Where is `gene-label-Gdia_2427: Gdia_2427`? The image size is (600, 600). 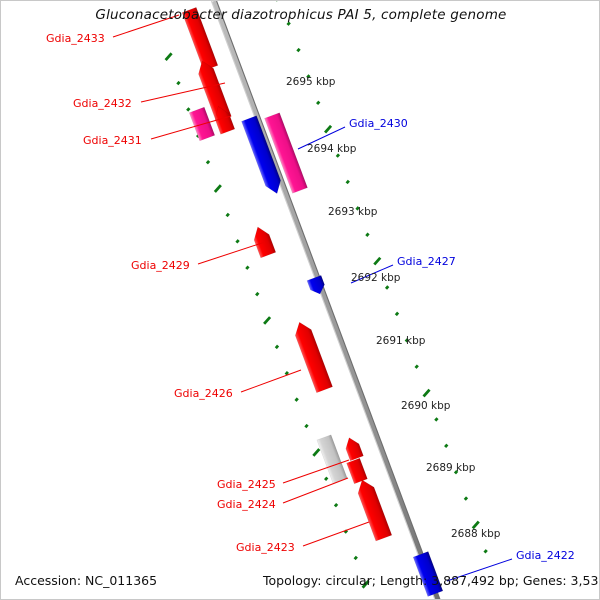 gene-label-Gdia_2427: Gdia_2427 is located at coordinates (426, 261).